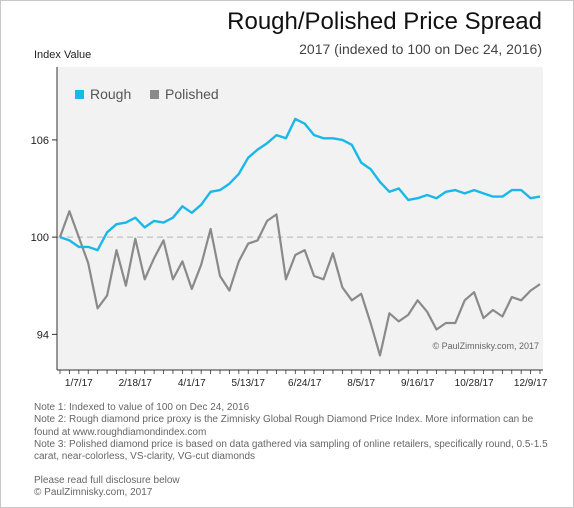 The height and width of the screenshot is (508, 574). What do you see at coordinates (43, 335) in the screenshot?
I see `y-tick-label: 94` at bounding box center [43, 335].